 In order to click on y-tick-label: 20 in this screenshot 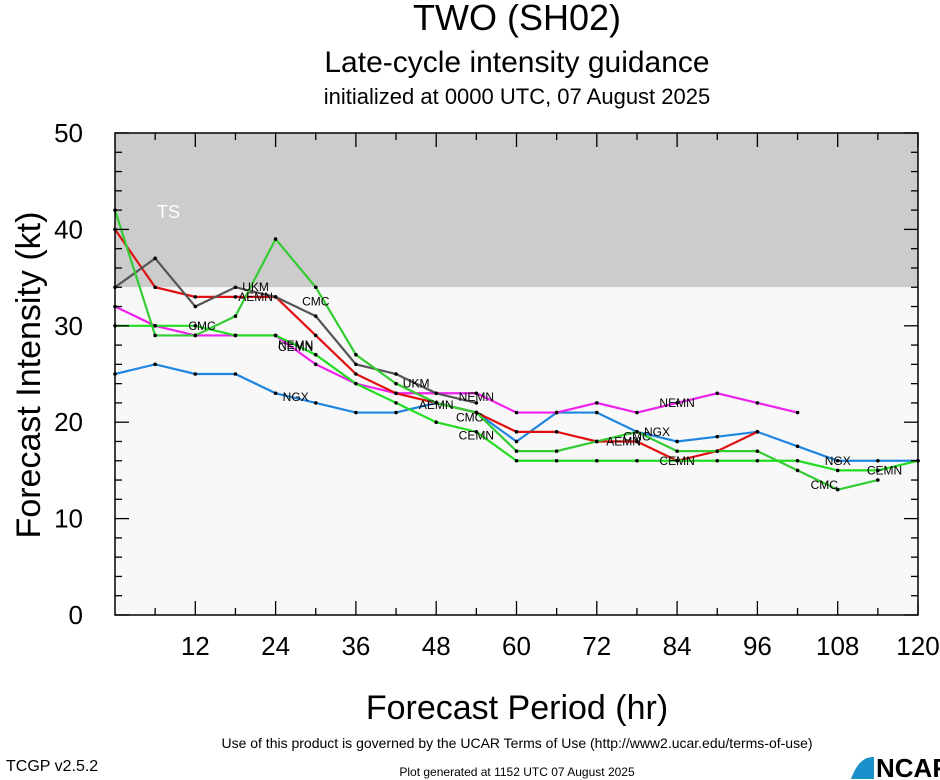, I will do `click(68, 422)`.